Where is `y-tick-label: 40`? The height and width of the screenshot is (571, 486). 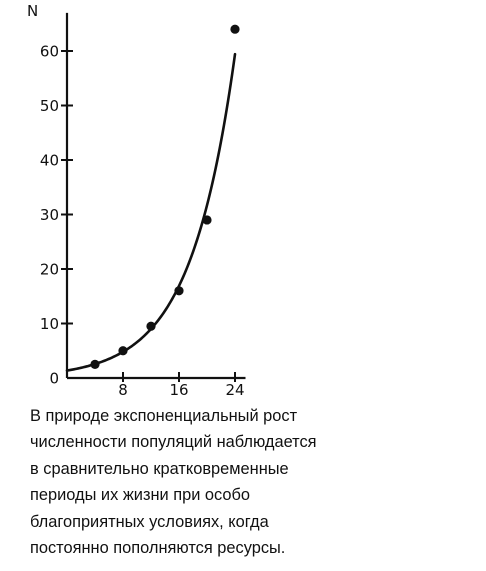
y-tick-label: 40 is located at coordinates (49, 161).